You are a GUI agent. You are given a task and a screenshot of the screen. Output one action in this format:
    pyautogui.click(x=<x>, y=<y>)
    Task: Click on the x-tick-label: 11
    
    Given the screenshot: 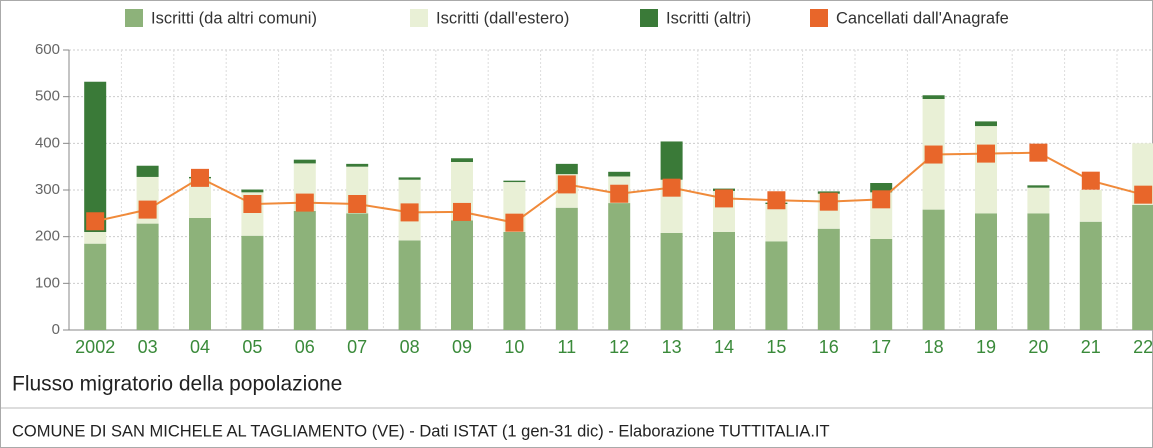 What is the action you would take?
    pyautogui.click(x=566, y=347)
    